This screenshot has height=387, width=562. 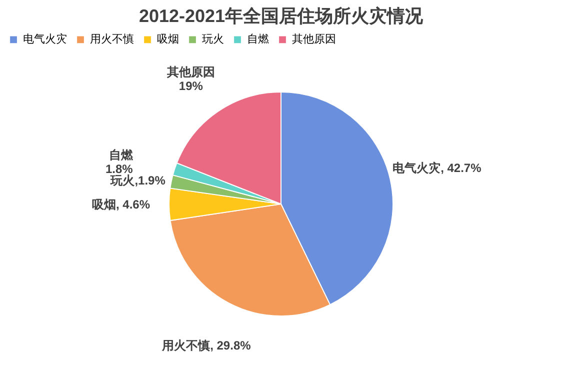 What do you see at coordinates (121, 205) in the screenshot?
I see `data-label: 吸烟, 4.6%` at bounding box center [121, 205].